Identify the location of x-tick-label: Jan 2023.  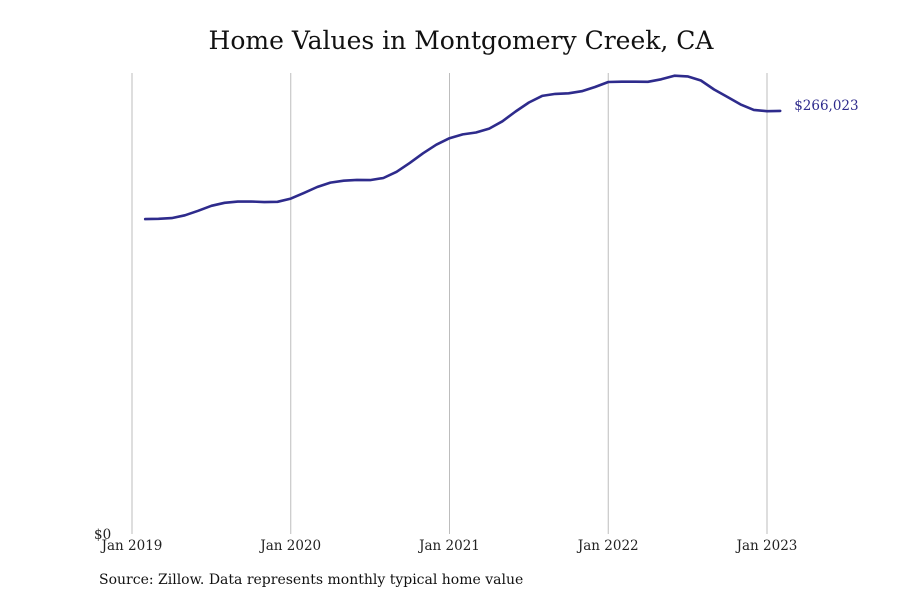
(766, 546).